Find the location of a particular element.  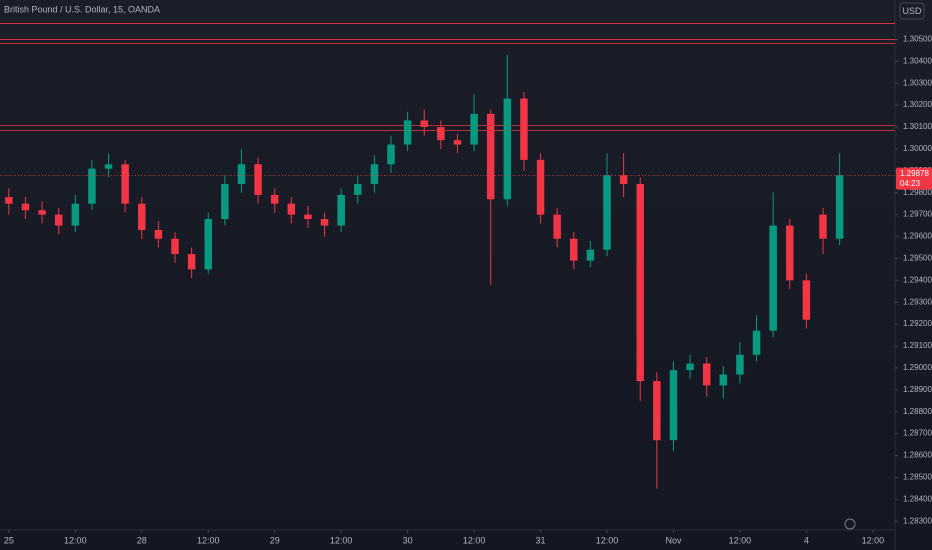

x-tick-label: 31 is located at coordinates (541, 540).